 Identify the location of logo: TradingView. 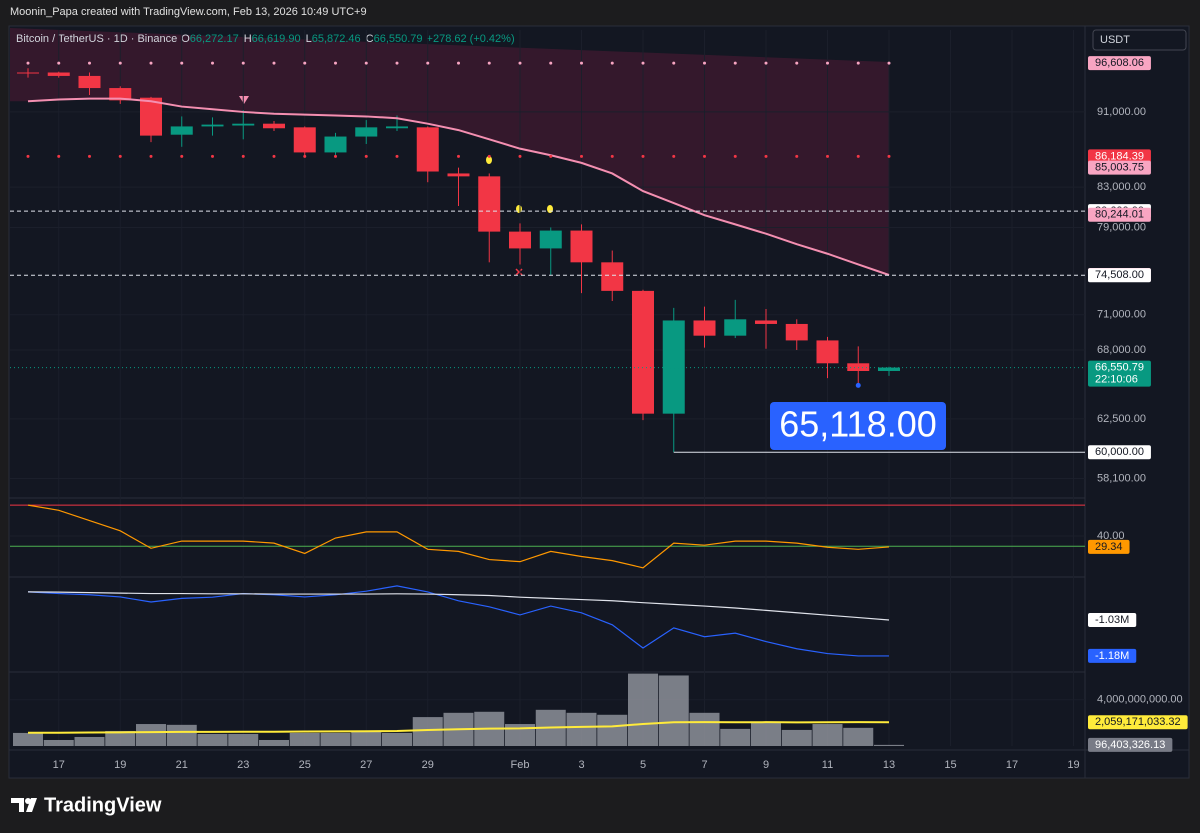
(86, 805).